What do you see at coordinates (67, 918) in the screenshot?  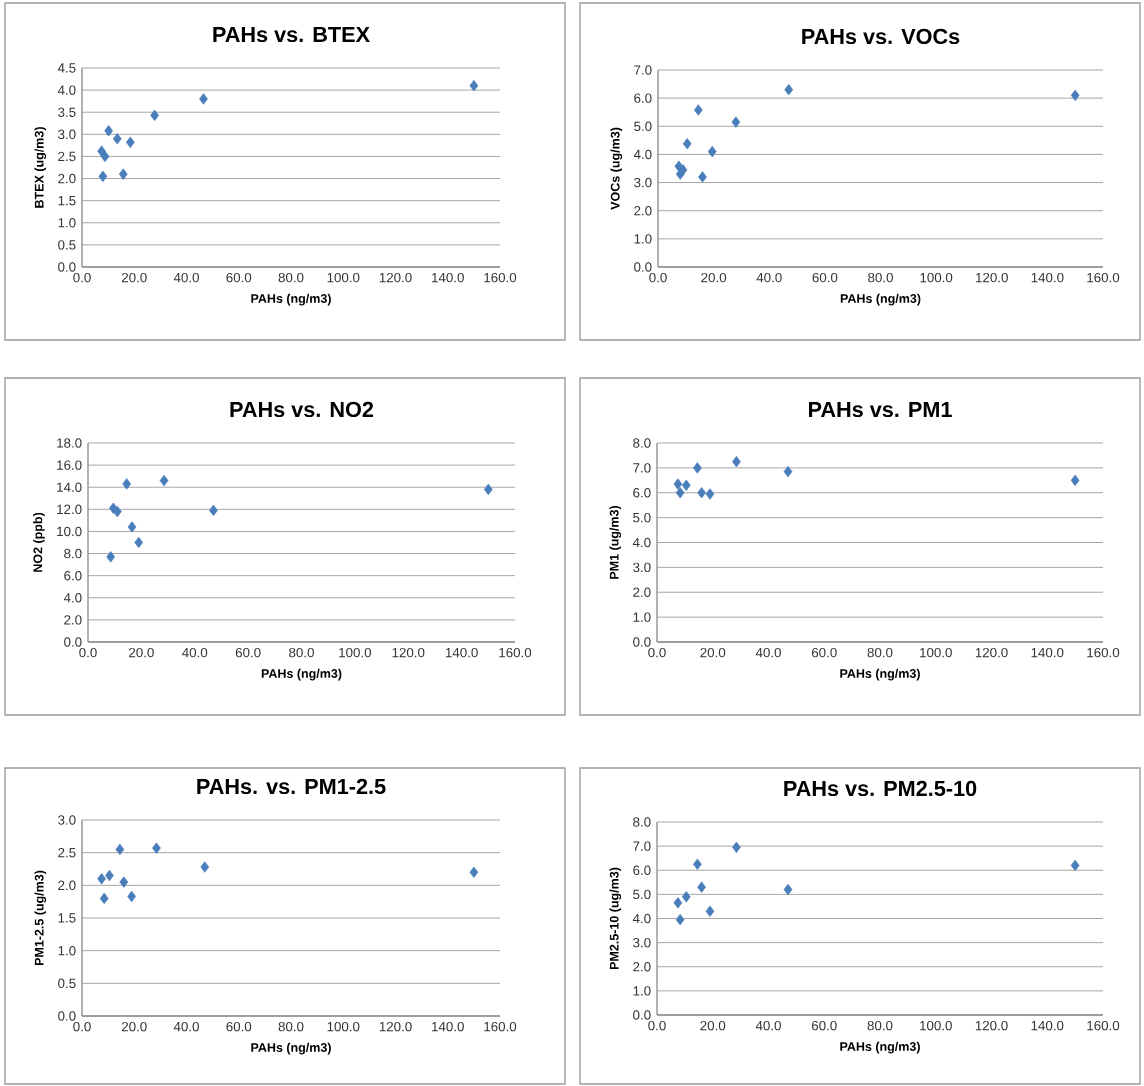 I see `y-tick-label: 1.5` at bounding box center [67, 918].